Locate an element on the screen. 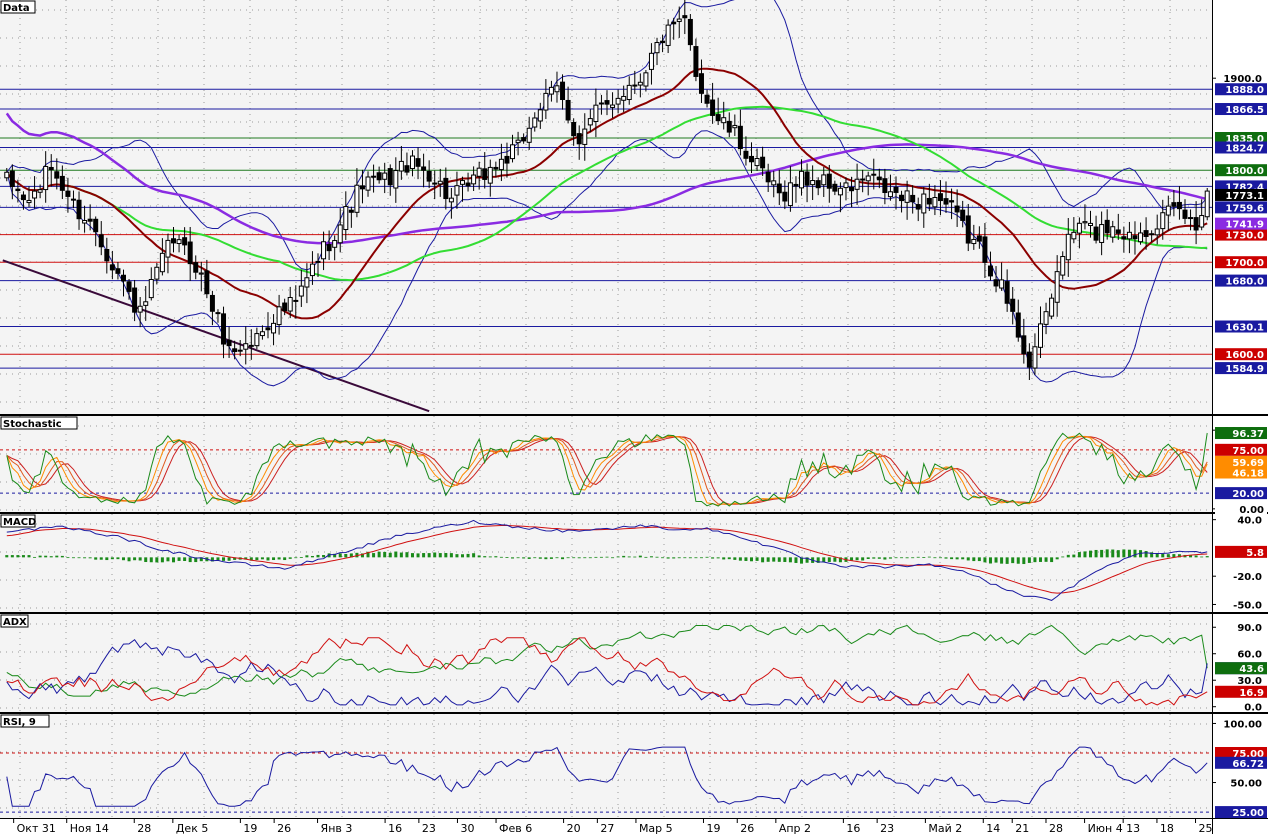 The height and width of the screenshot is (838, 1268). pane-macd-background is located at coordinates (606, 563).